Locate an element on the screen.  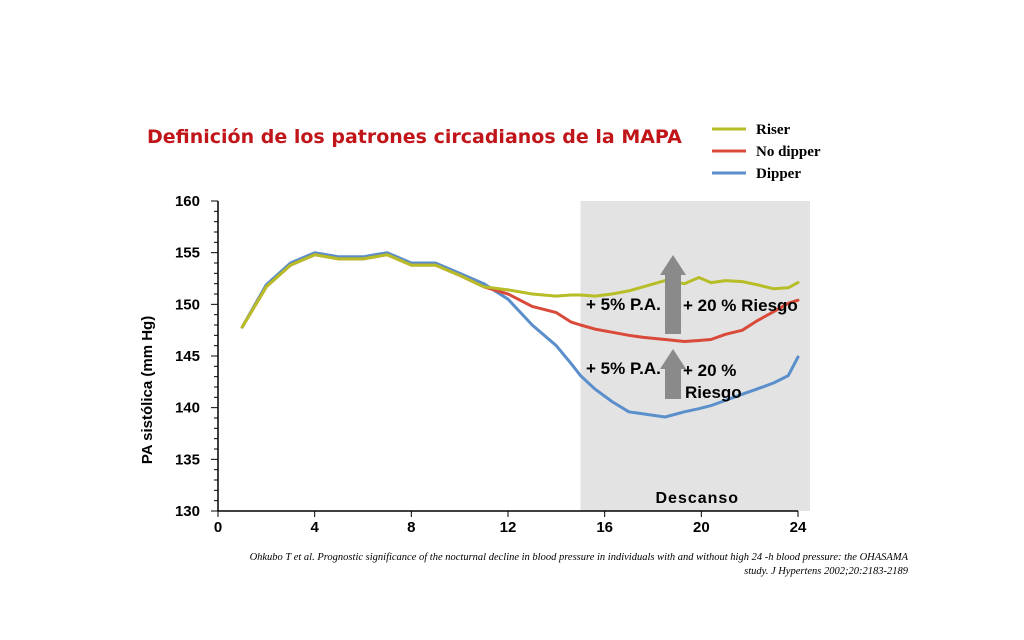
x-tick-label: 16 is located at coordinates (604, 527).